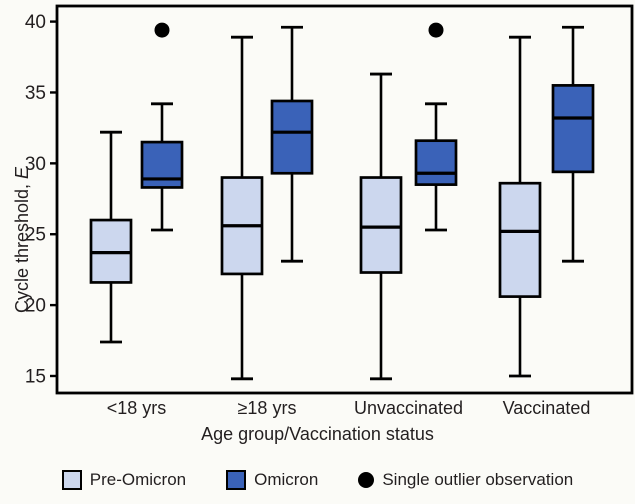 This screenshot has height=504, width=635. I want to click on y-tick-label: 20, so click(35, 306).